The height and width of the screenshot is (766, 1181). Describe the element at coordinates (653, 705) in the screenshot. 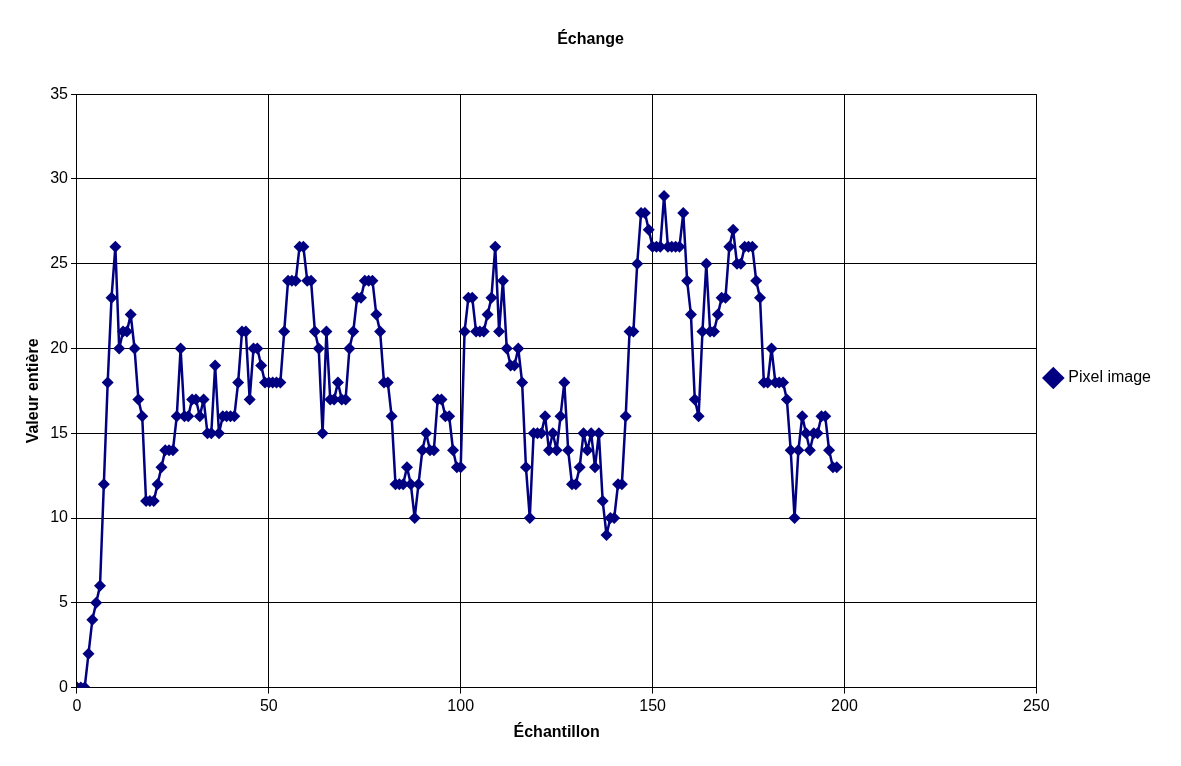

I see `x-tick-label: 150` at that location.